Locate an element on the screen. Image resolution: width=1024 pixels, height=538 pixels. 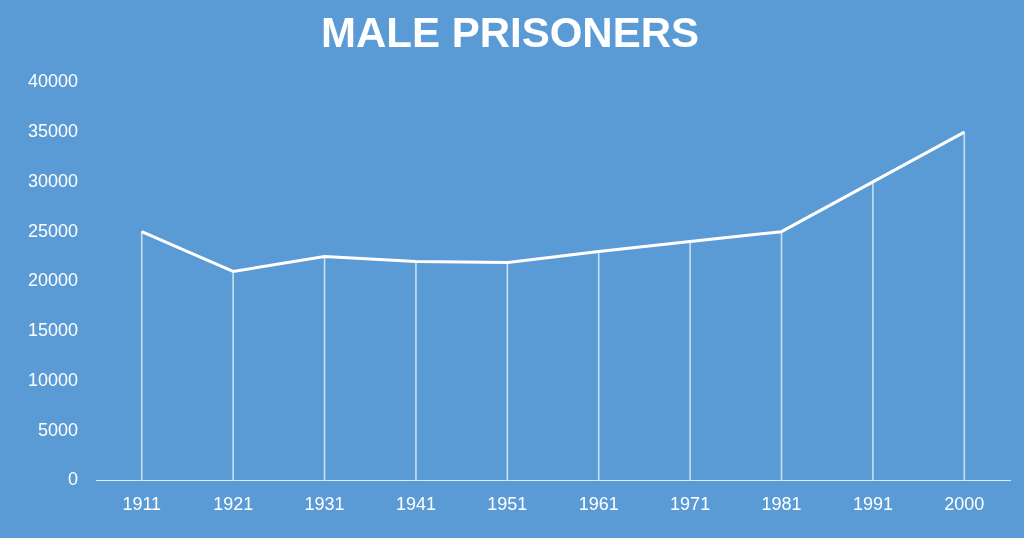
x-tick-label: 1941 is located at coordinates (415, 504).